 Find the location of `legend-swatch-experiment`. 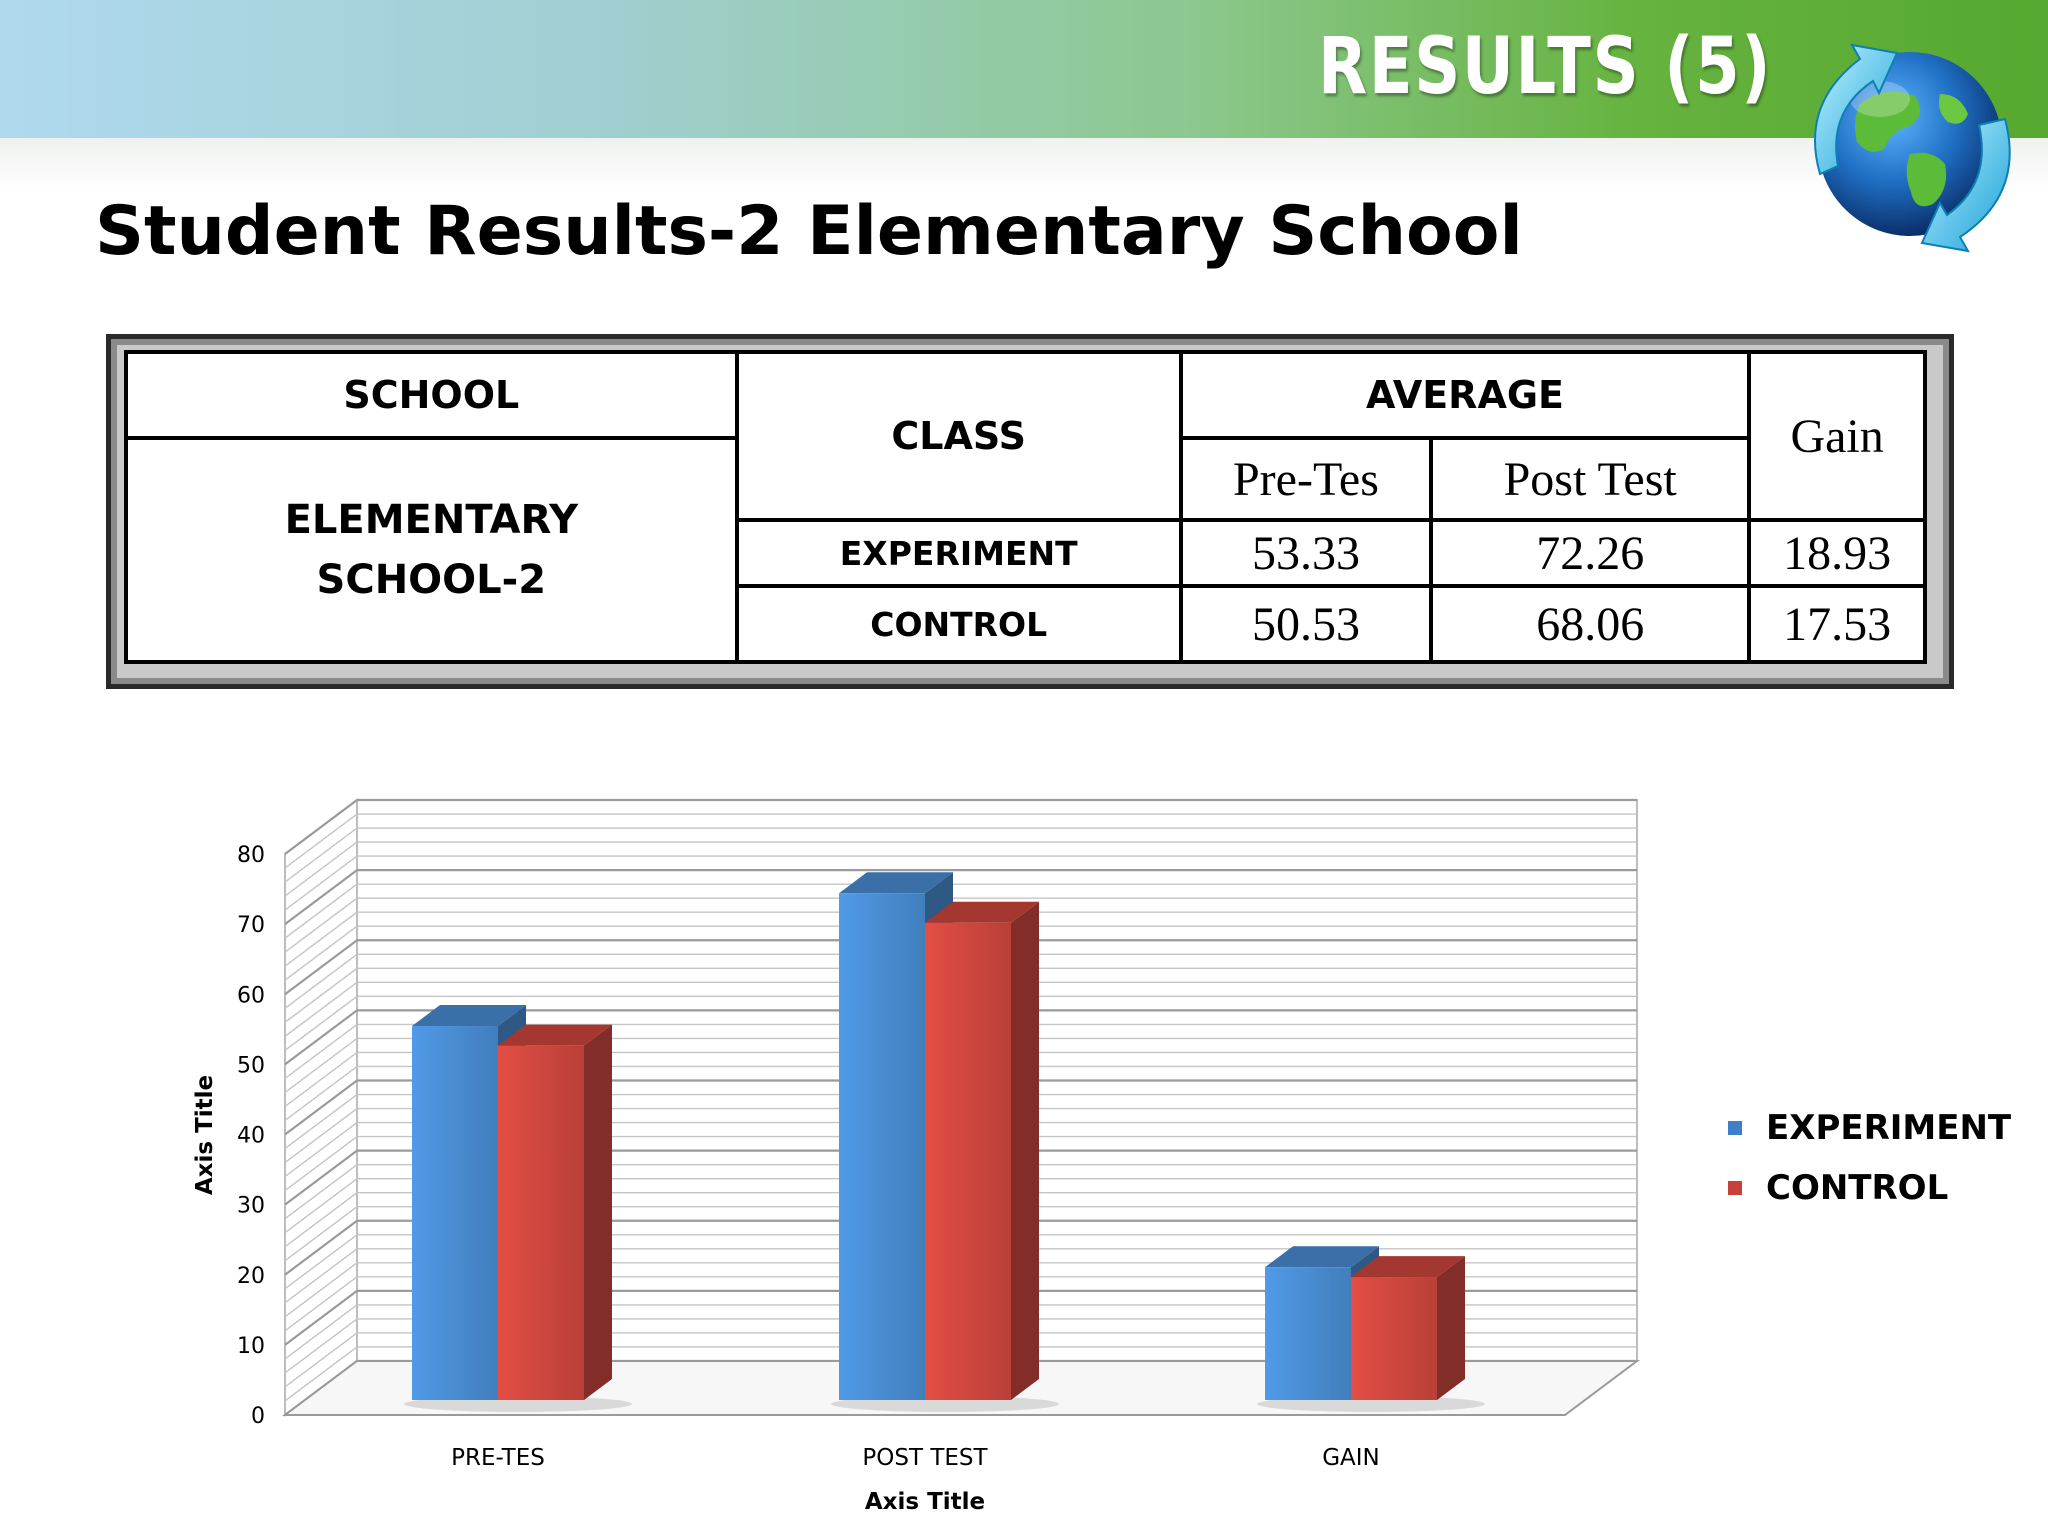

legend-swatch-experiment is located at coordinates (1735, 1128).